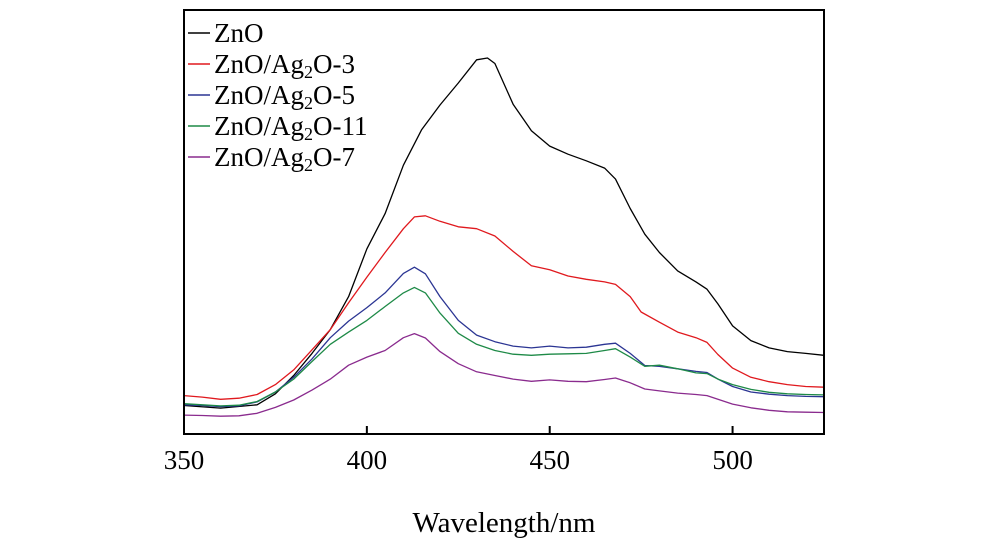 The image size is (1000, 553). What do you see at coordinates (284, 158) in the screenshot?
I see `legend-label: ZnO/Ag2O-7` at bounding box center [284, 158].